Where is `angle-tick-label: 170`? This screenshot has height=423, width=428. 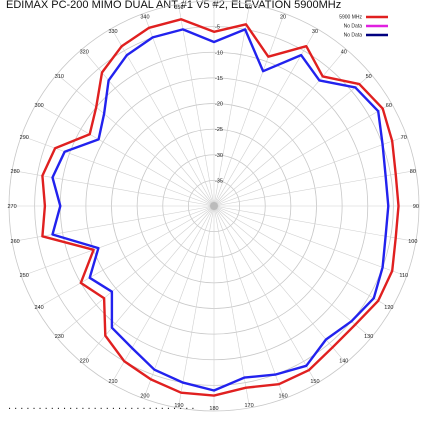 angle-tick-label: 170 is located at coordinates (248, 406).